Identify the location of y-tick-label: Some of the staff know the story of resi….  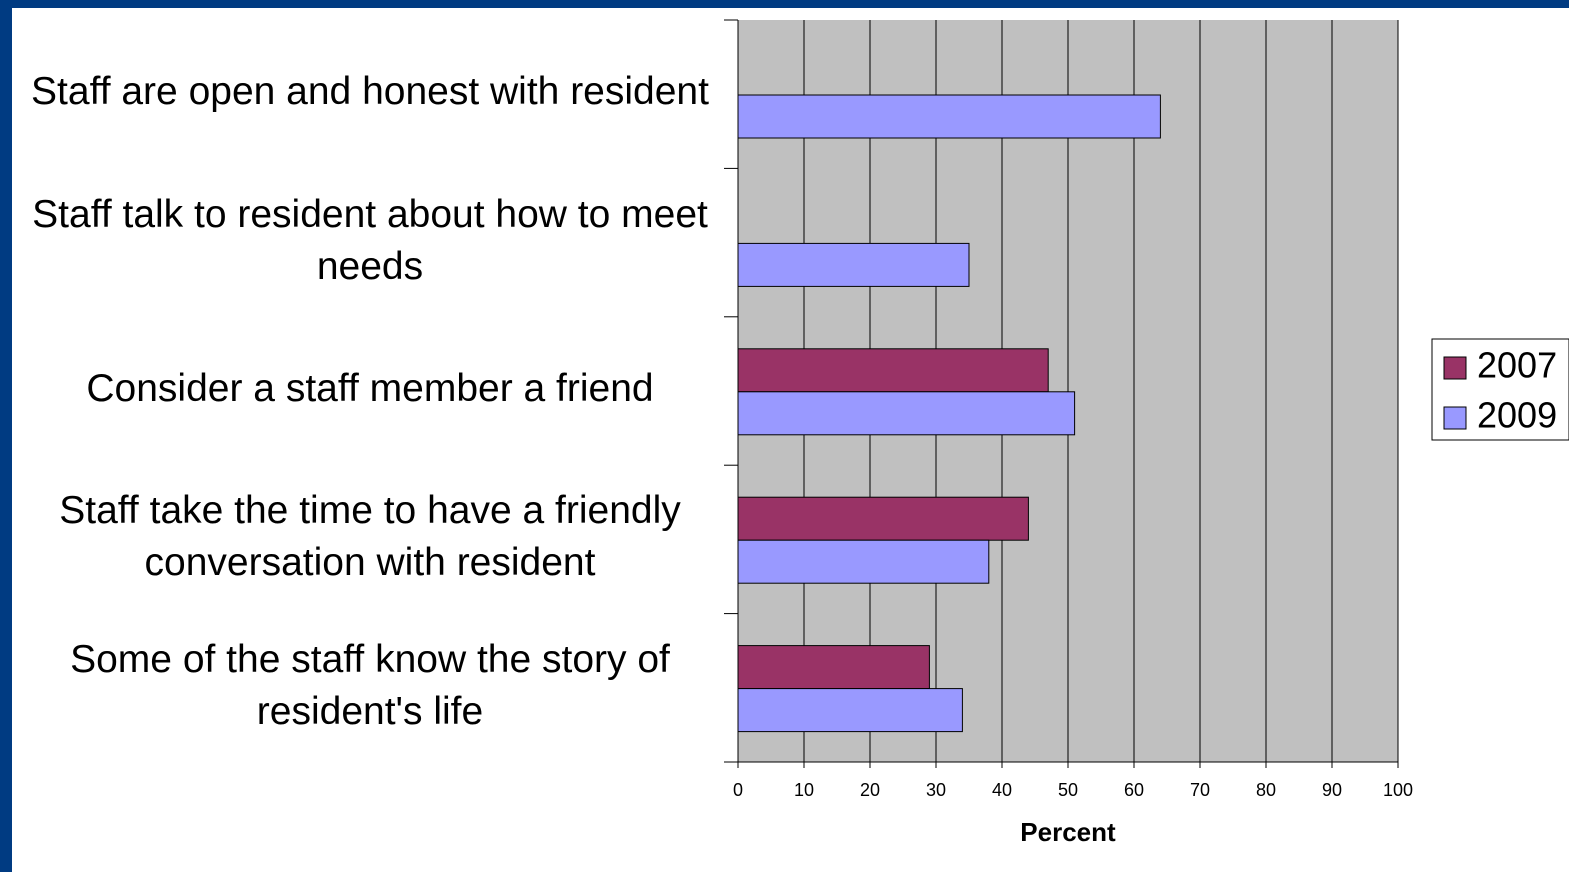
(370, 685).